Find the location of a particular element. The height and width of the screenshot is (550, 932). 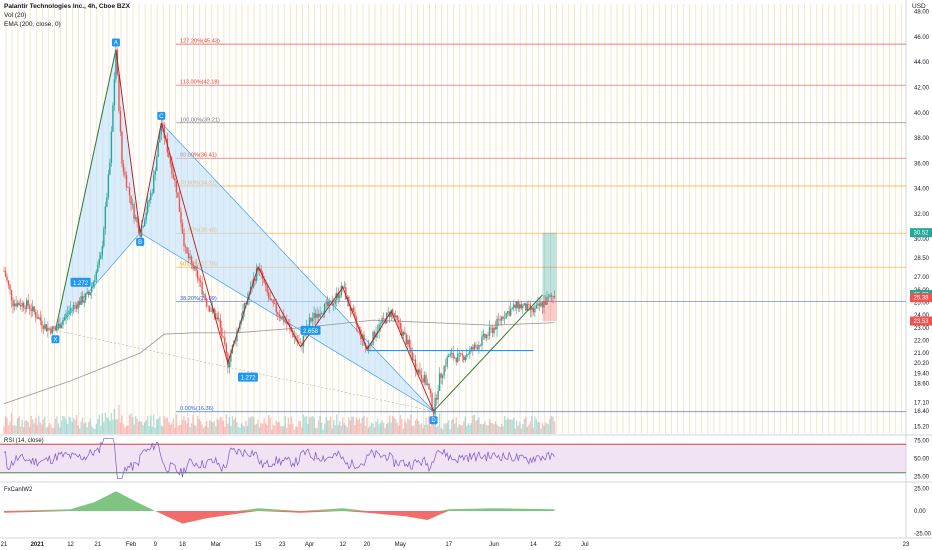

fib-level-label: 38.20%(25.09) is located at coordinates (198, 299).